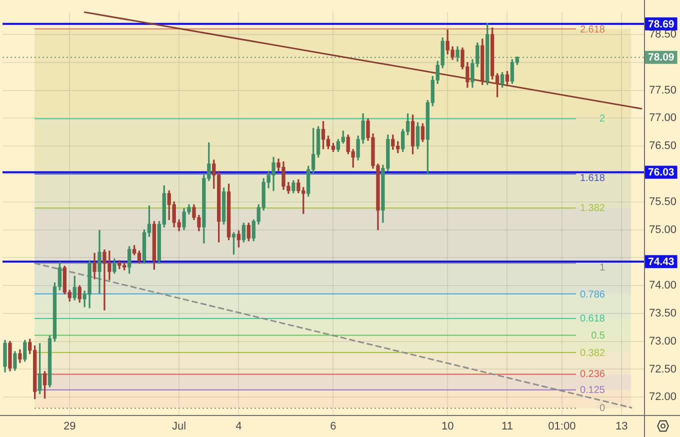  Describe the element at coordinates (593, 178) in the screenshot. I see `y2-tick-label: 1.618` at that location.